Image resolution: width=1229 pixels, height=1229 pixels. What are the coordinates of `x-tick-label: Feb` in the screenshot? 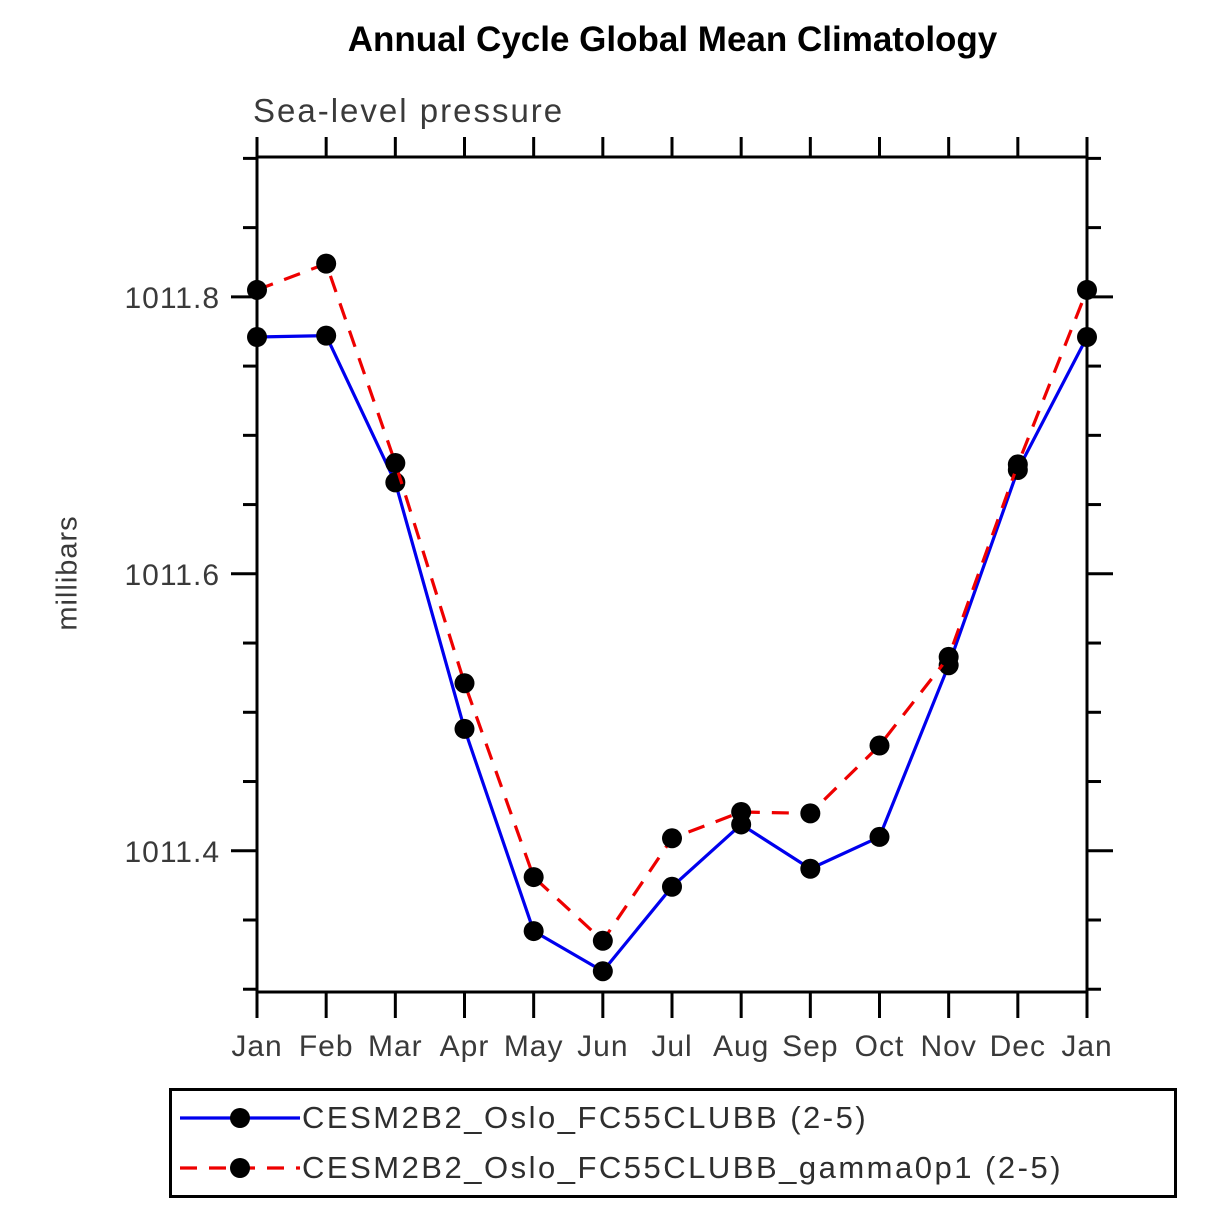 It's located at (326, 1046).